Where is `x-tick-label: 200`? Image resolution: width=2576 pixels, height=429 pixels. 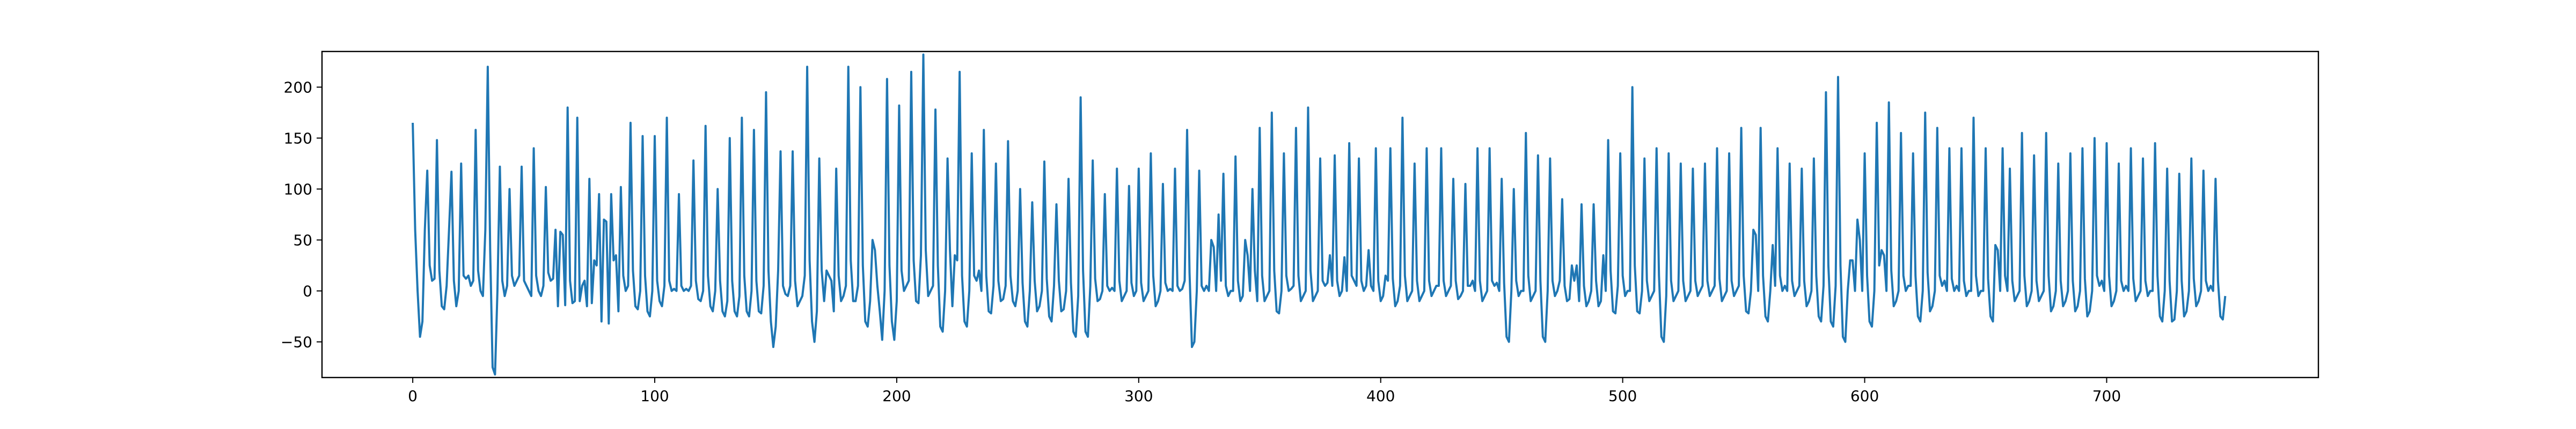
x-tick-label: 200 is located at coordinates (896, 396).